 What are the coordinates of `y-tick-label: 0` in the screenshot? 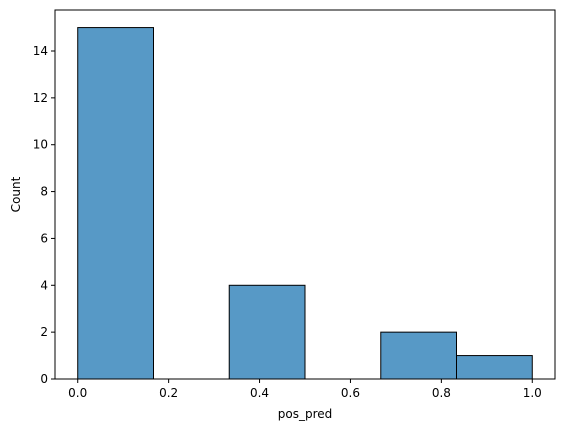 It's located at (44, 379).